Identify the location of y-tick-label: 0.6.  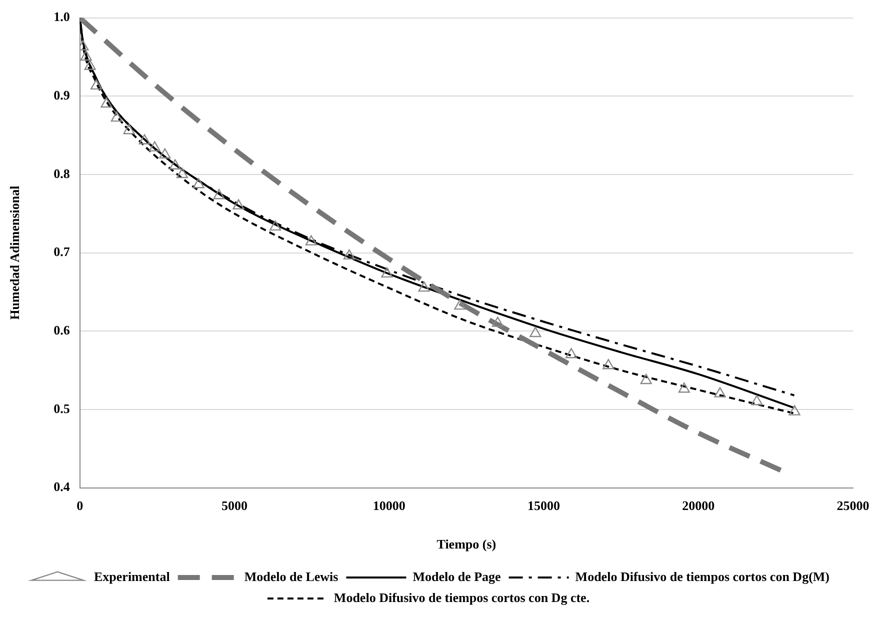
(62, 330).